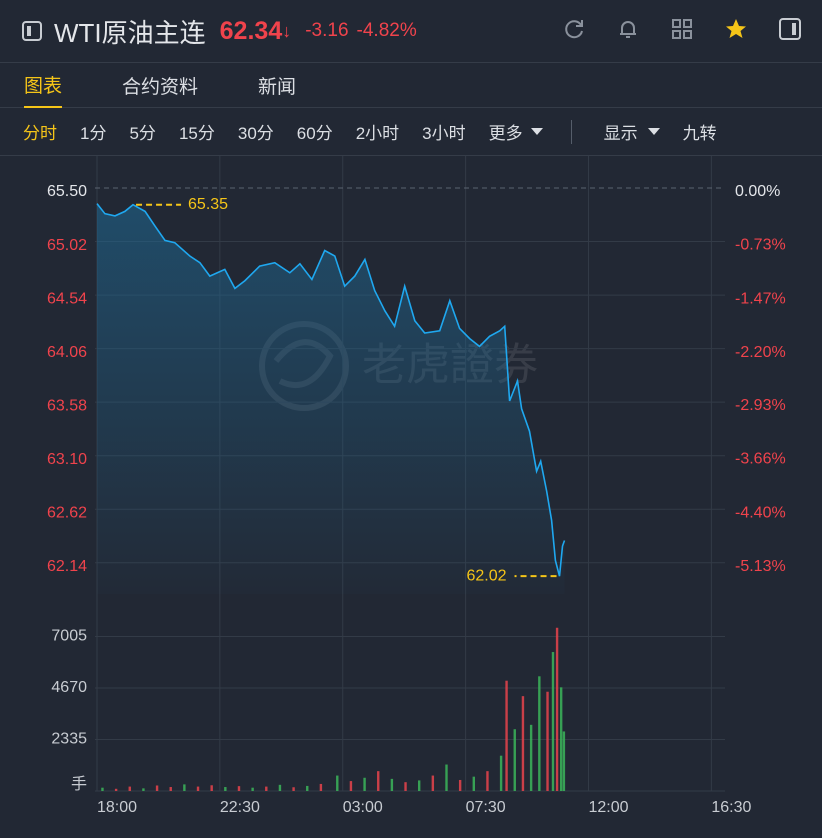  I want to click on separator, so click(571, 131).